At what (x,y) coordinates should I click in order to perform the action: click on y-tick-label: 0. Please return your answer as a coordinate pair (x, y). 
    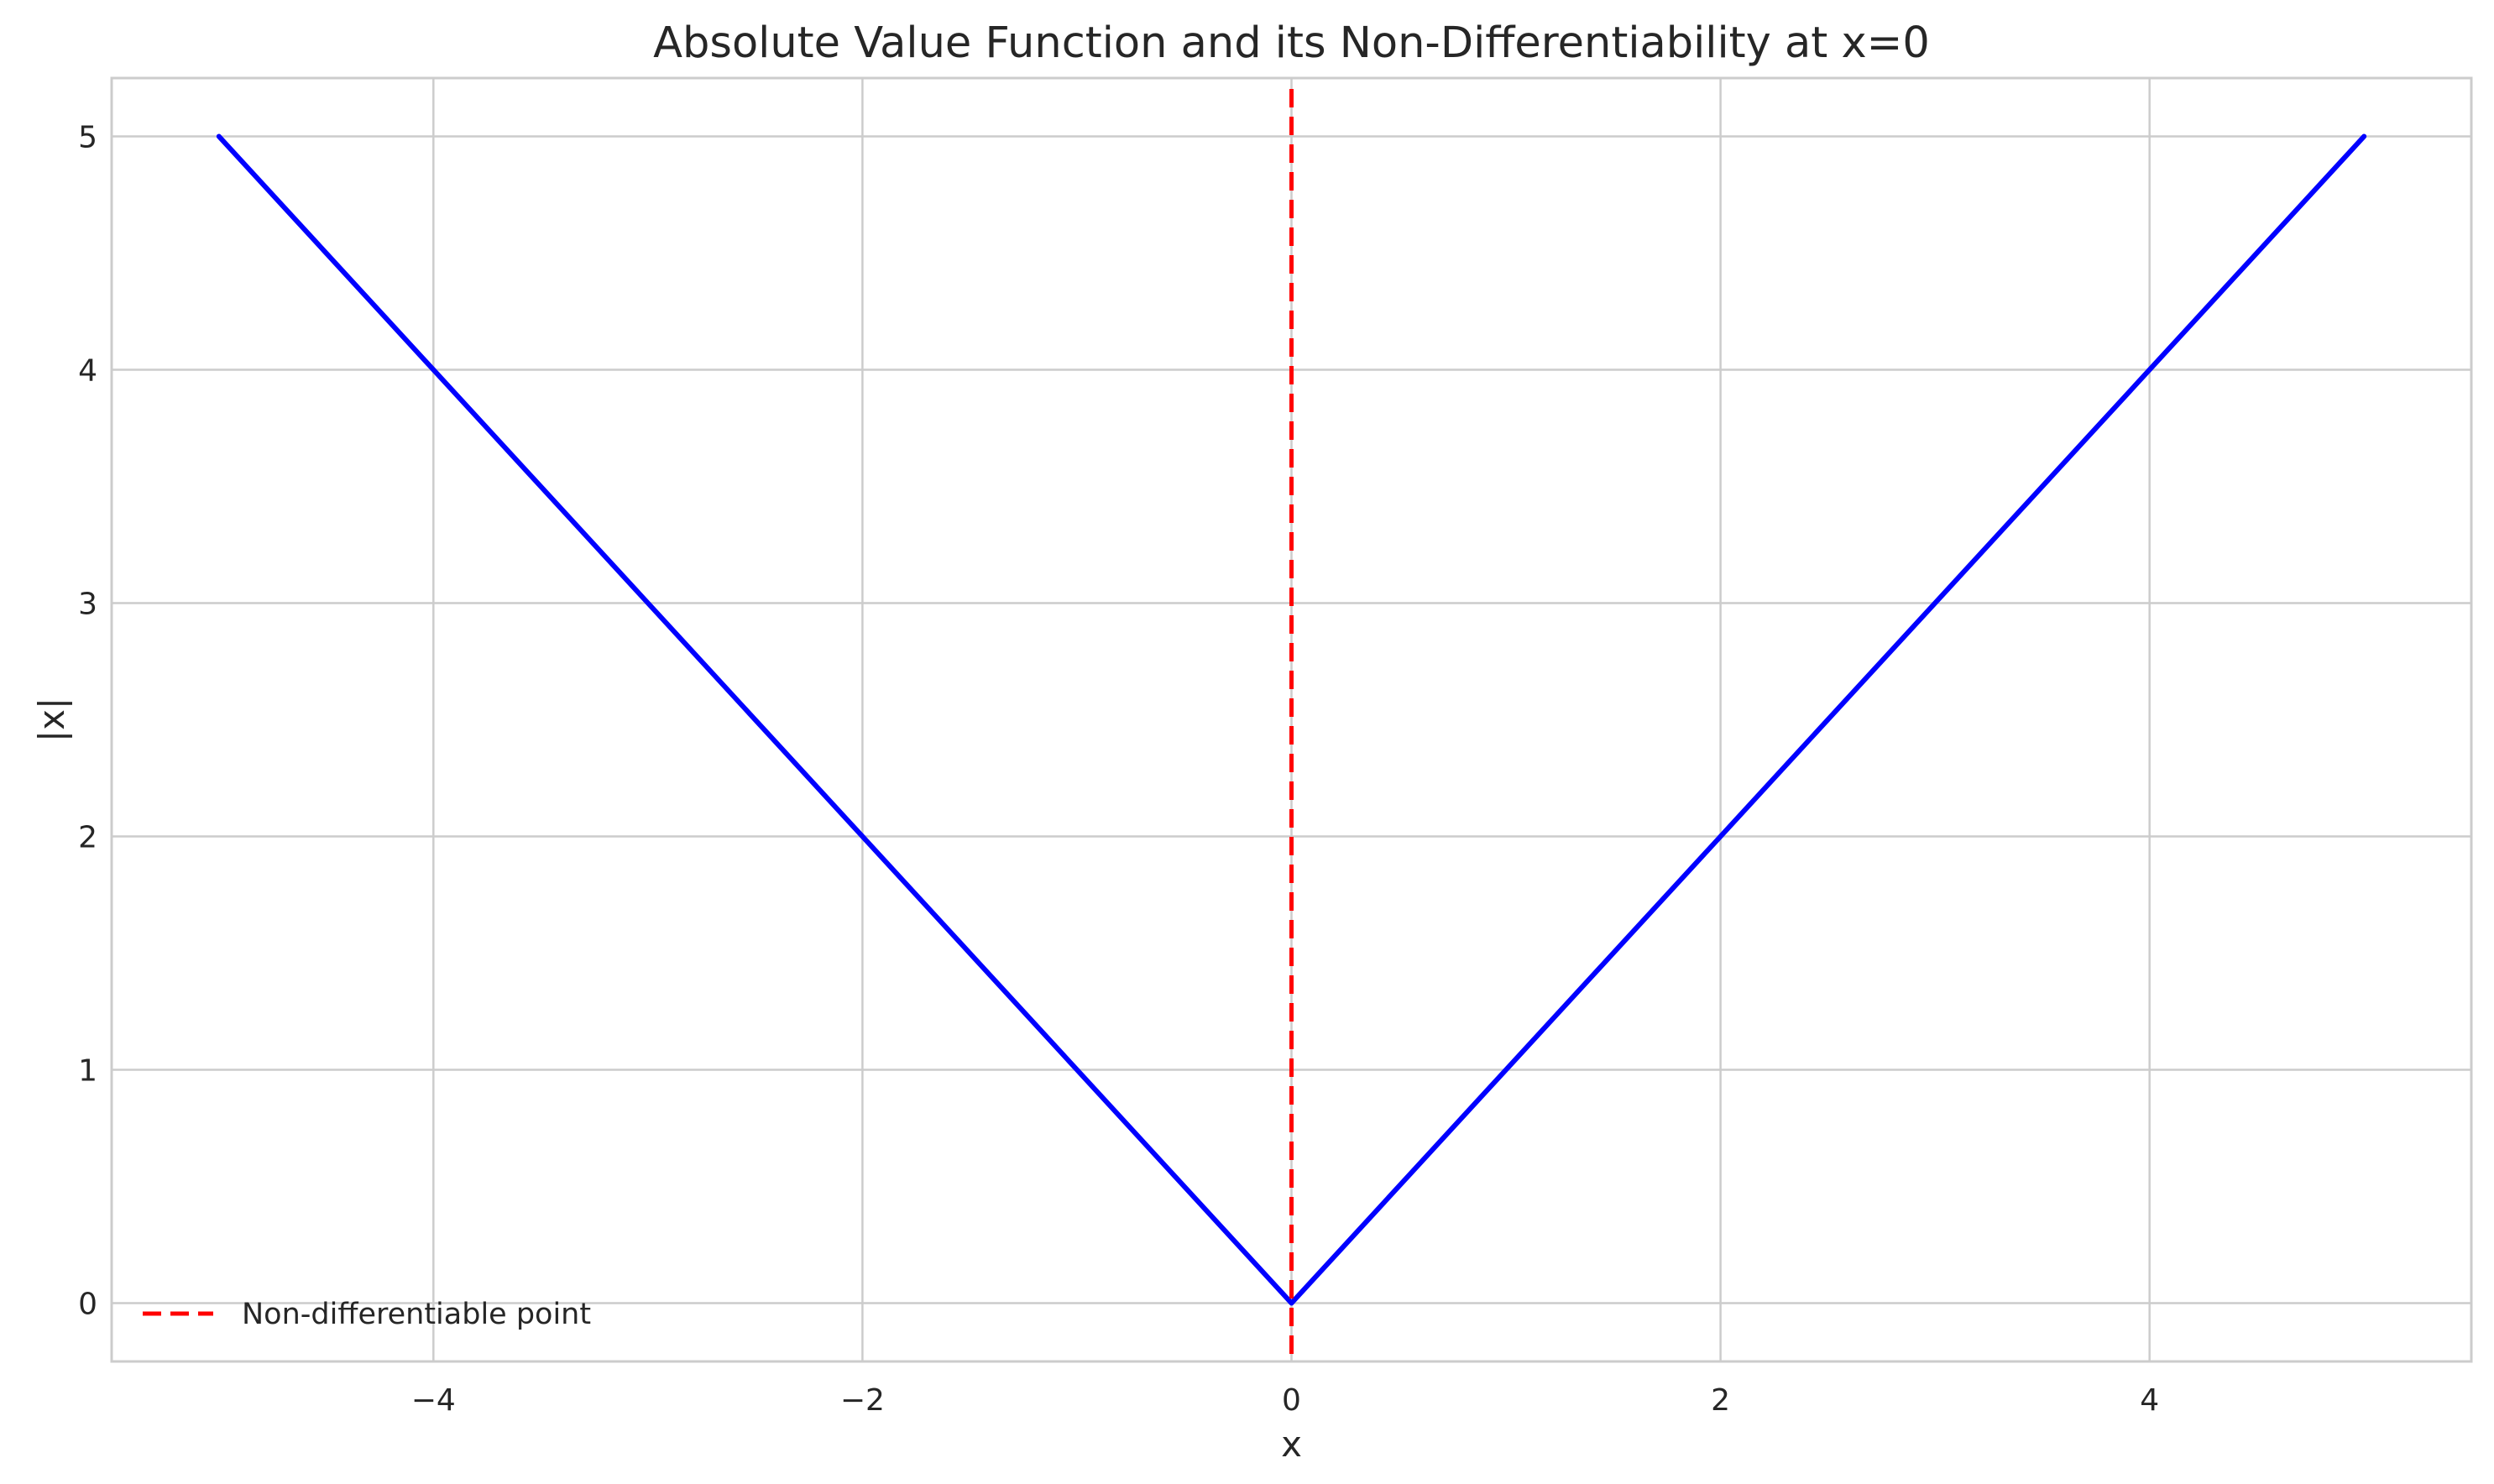
    Looking at the image, I should click on (87, 1305).